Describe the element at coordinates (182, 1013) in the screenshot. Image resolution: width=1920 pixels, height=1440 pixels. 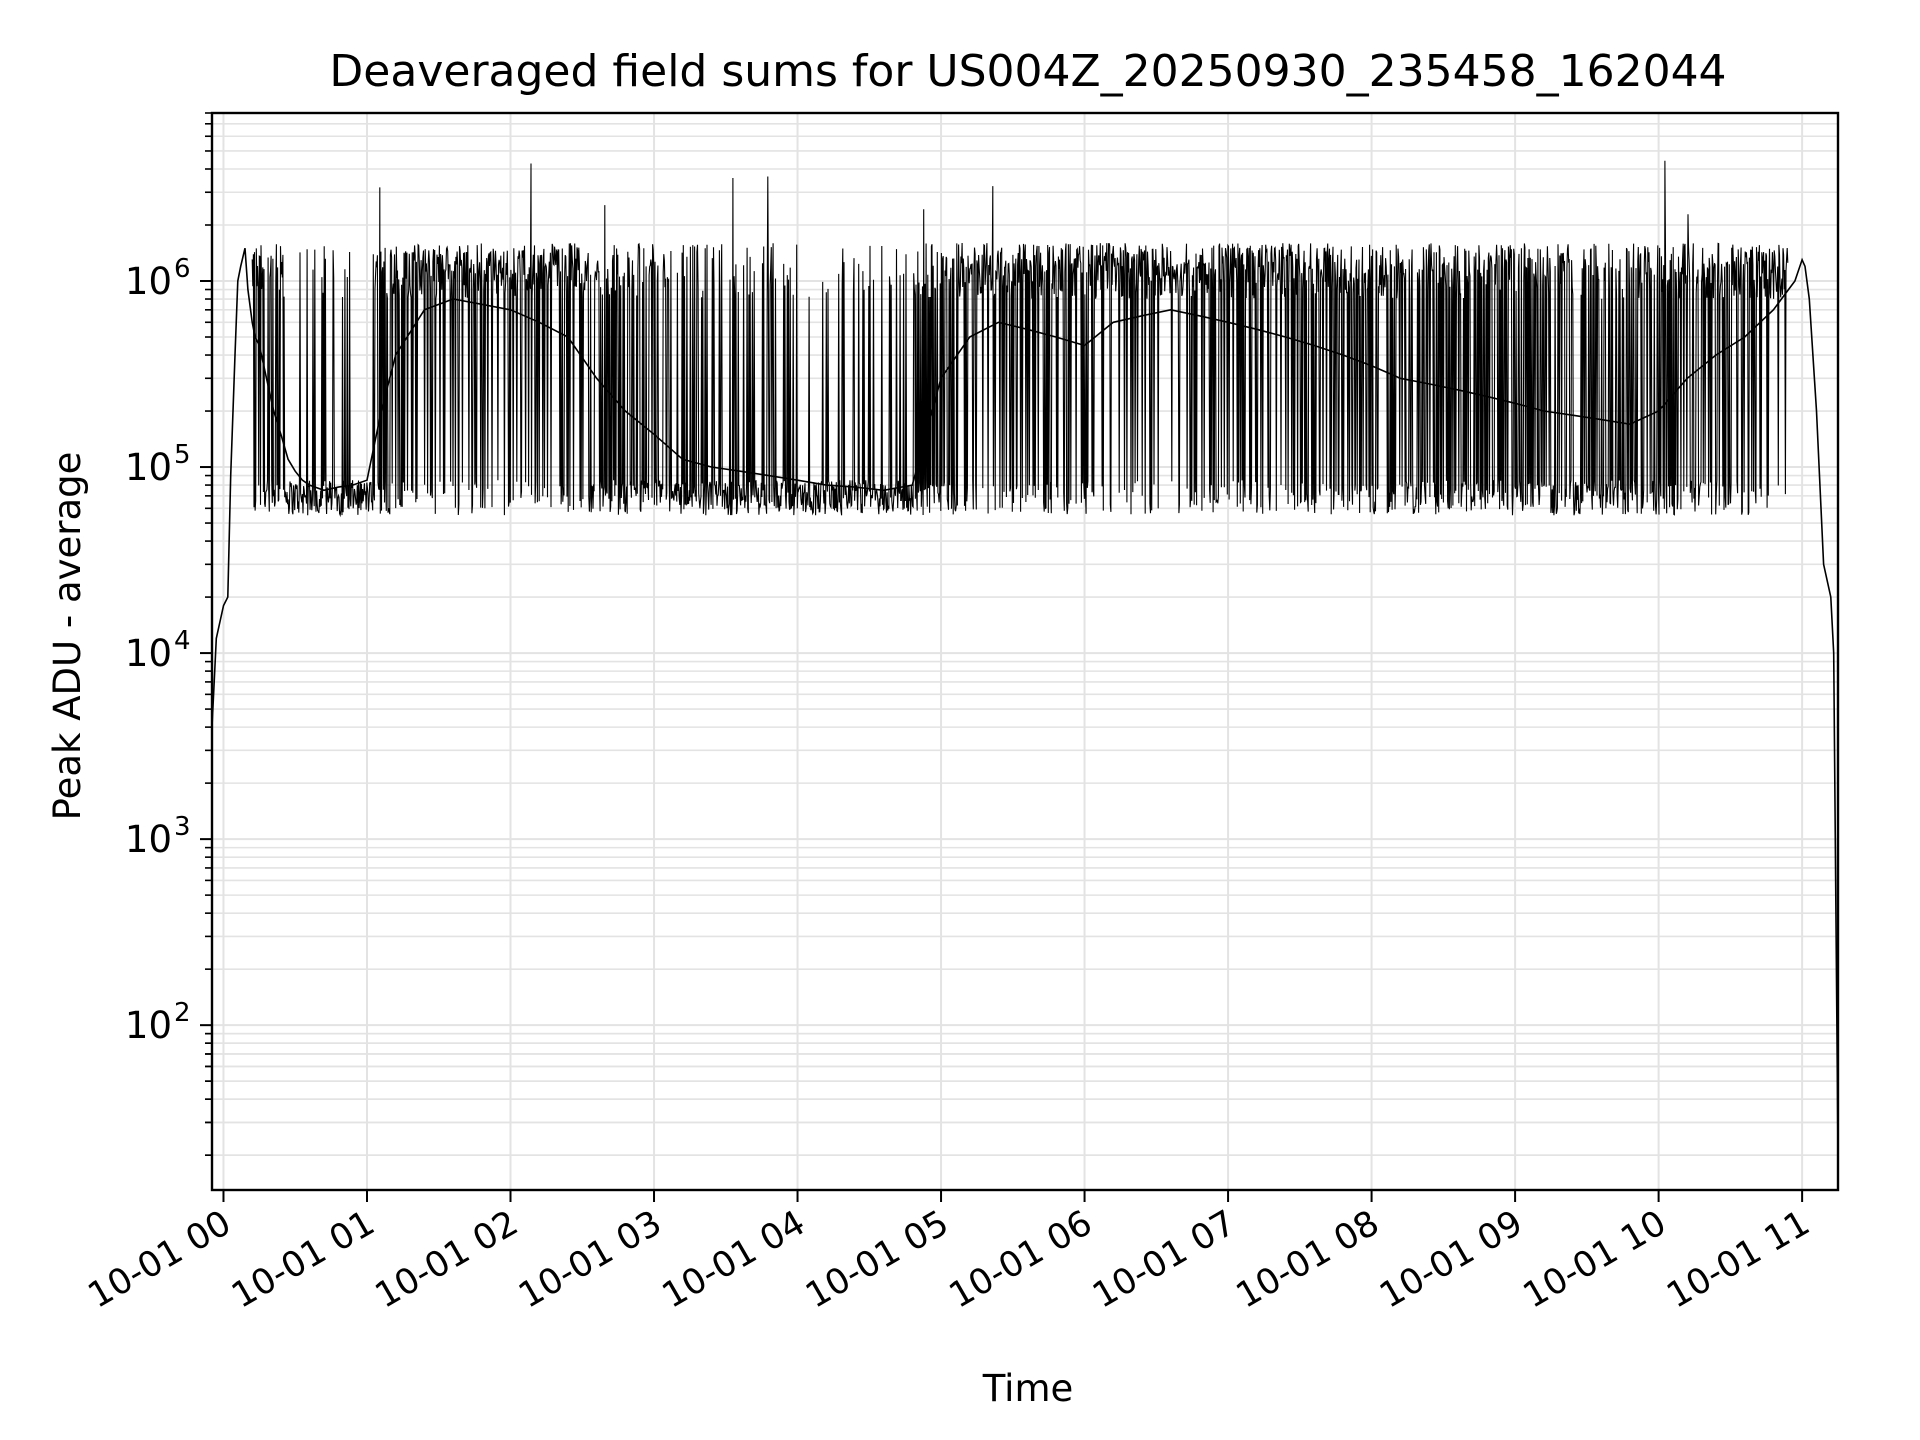
I see `y-tick-label-exponent: 2` at that location.